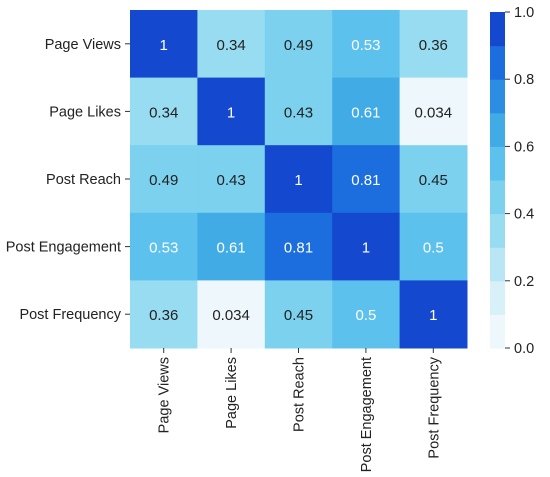  Describe the element at coordinates (367, 414) in the screenshot. I see `x-tick-label: Post Engagement` at that location.